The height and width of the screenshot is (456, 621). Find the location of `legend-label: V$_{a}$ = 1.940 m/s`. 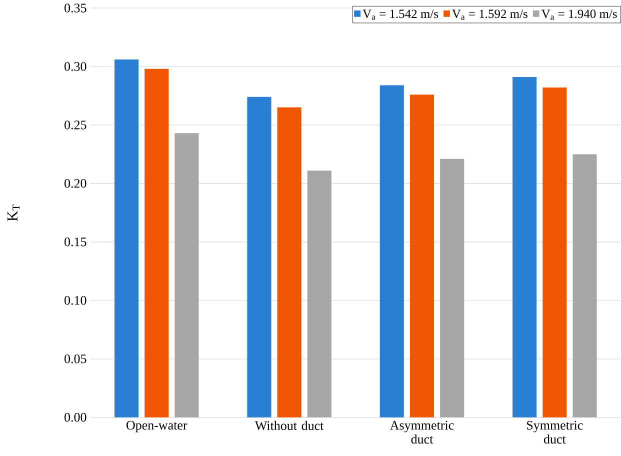

legend-label: V$_{a}$ = 1.940 m/s is located at coordinates (579, 14).